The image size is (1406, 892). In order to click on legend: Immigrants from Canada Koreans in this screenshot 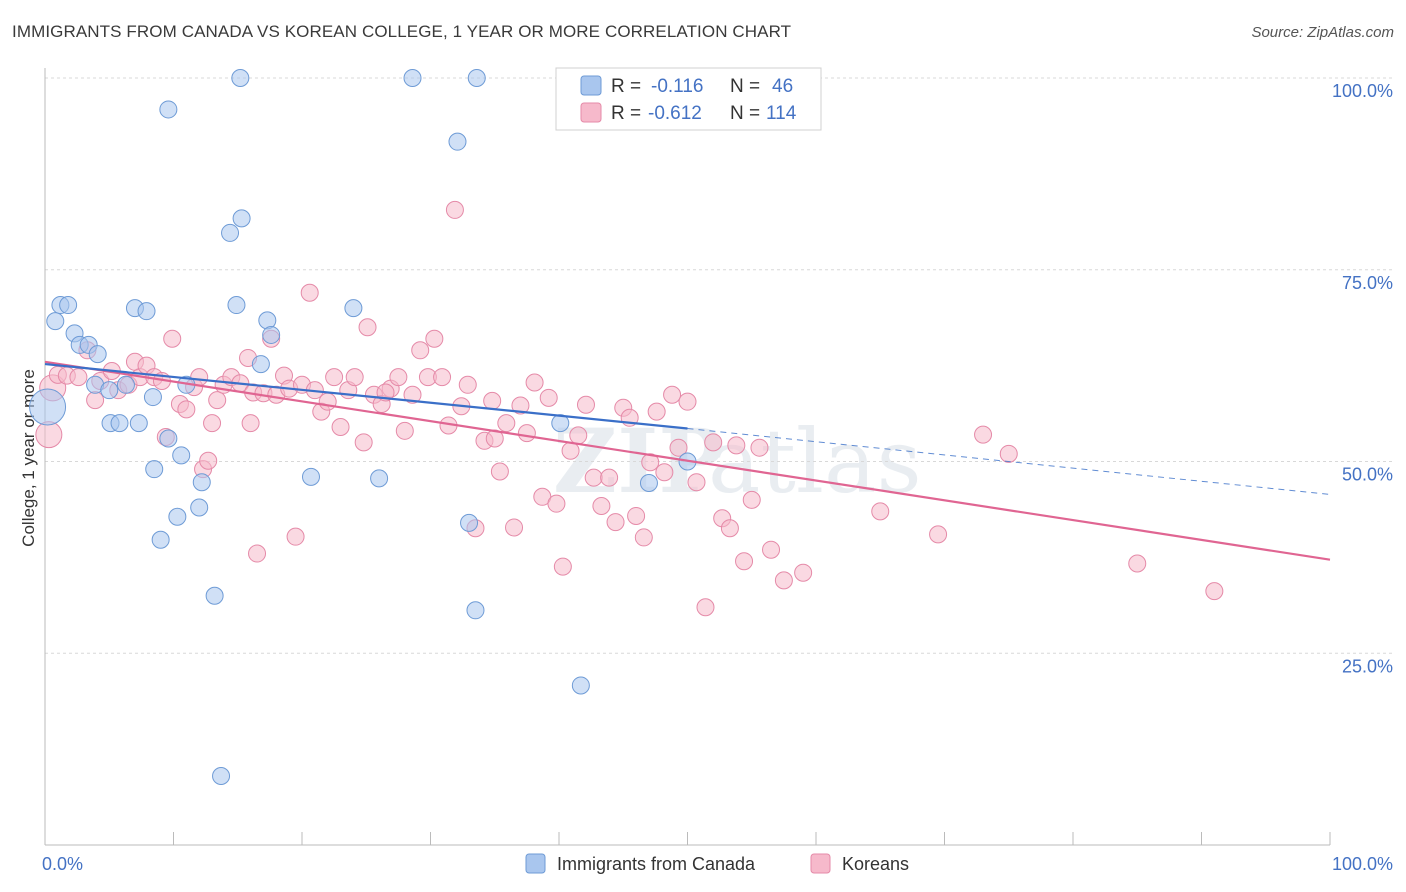, I will do `click(717, 863)`.